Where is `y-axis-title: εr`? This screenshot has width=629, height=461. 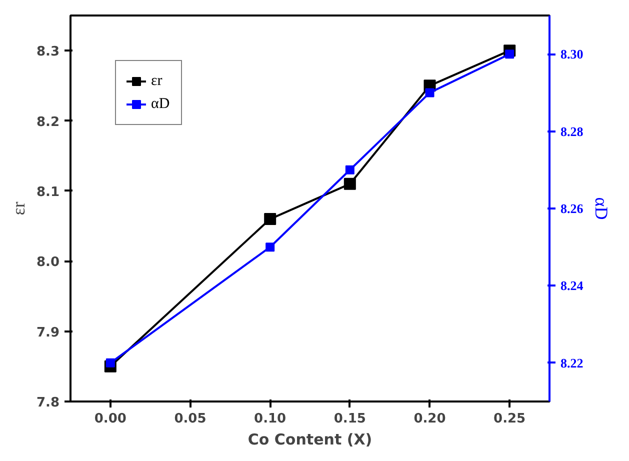 y-axis-title: εr is located at coordinates (18, 209).